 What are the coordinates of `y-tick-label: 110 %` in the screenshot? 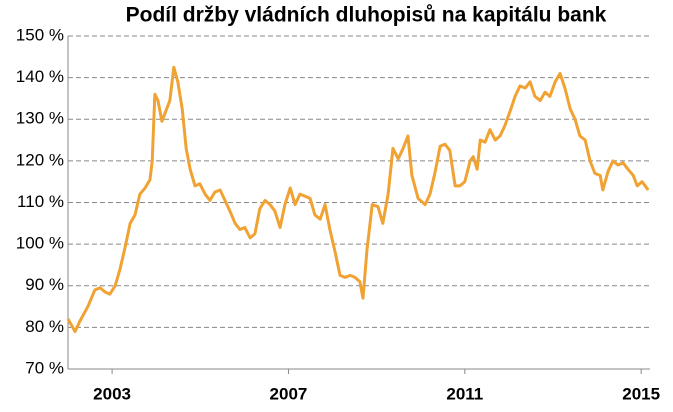 It's located at (40, 201).